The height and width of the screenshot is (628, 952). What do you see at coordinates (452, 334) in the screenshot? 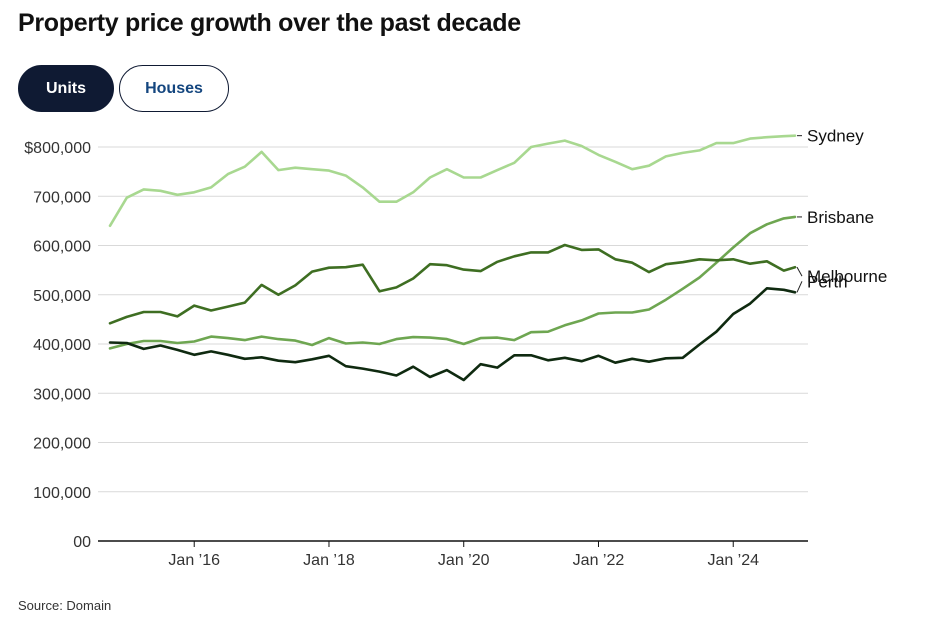
I see `series-line-perth` at bounding box center [452, 334].